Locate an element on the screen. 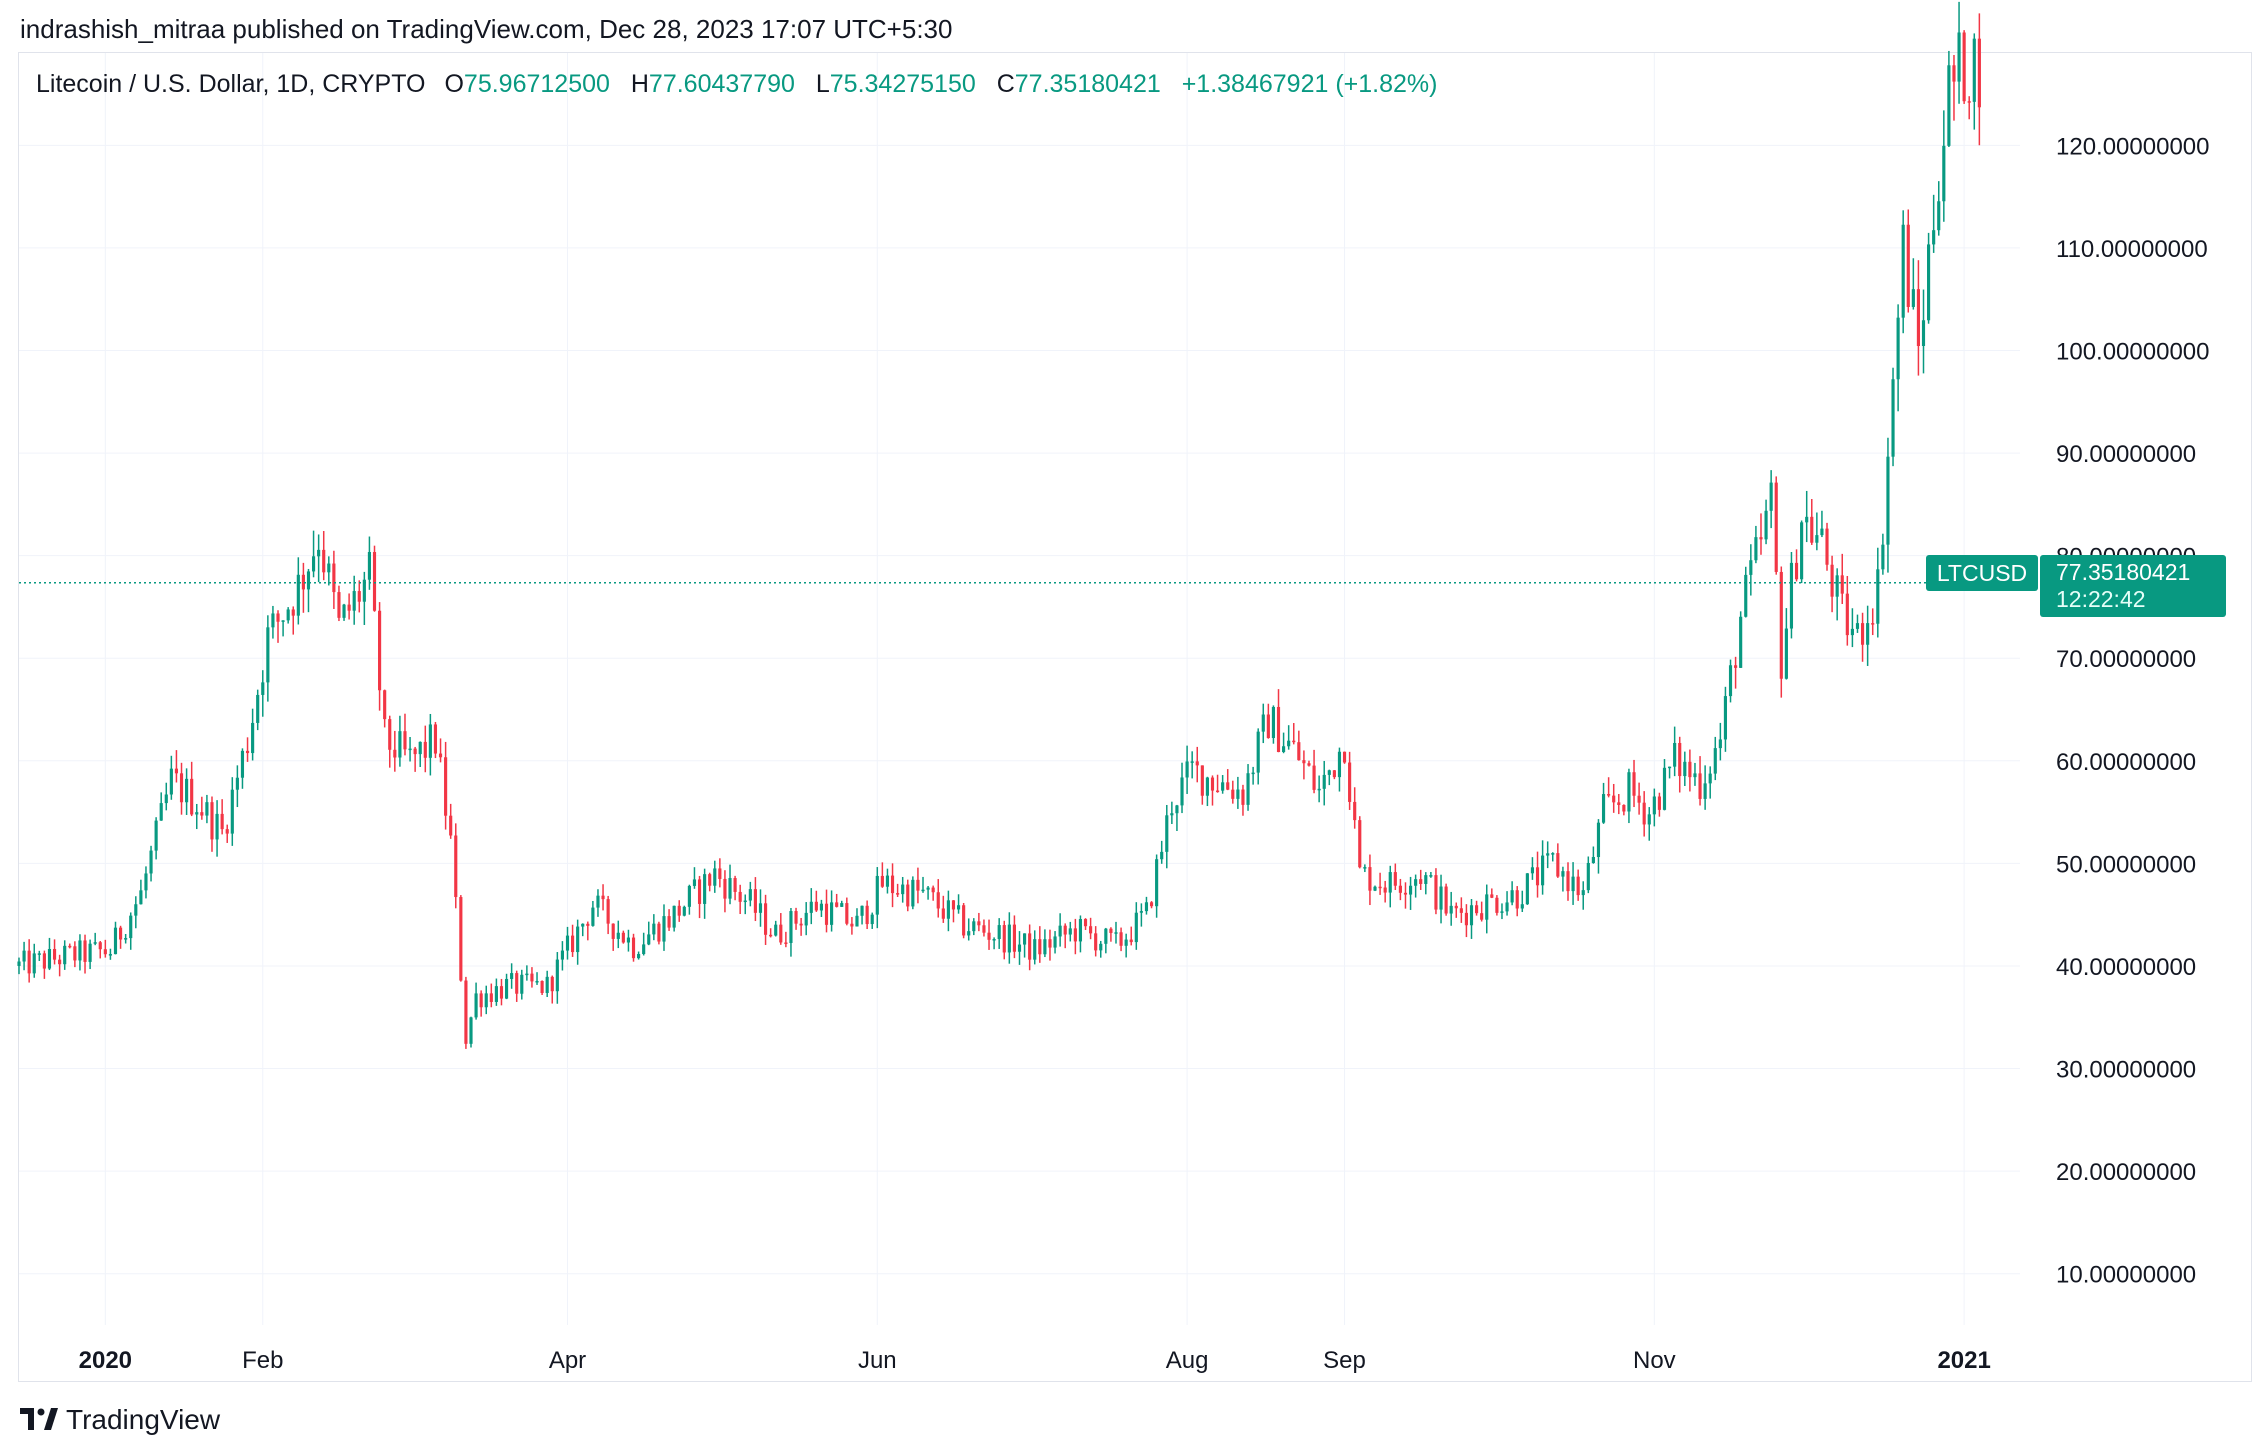  symbol-tag-label: LTCUSD is located at coordinates (1982, 573).